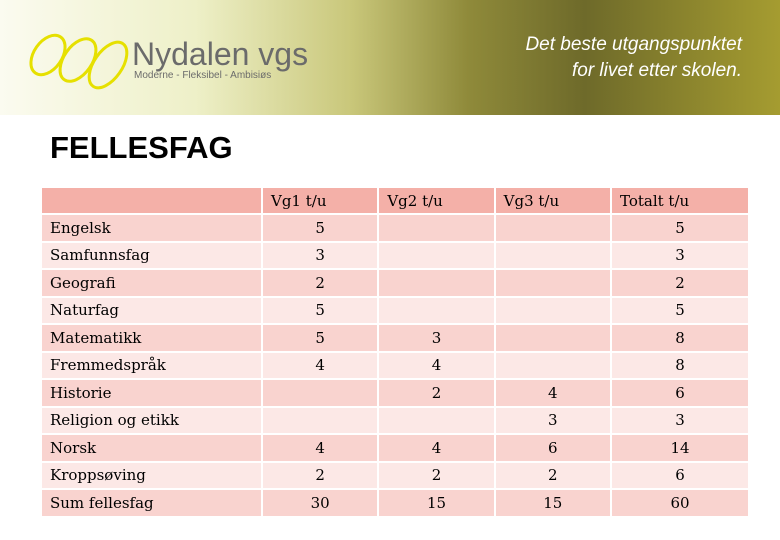 The image size is (780, 540). I want to click on subject-cell: Historie, so click(151, 393).